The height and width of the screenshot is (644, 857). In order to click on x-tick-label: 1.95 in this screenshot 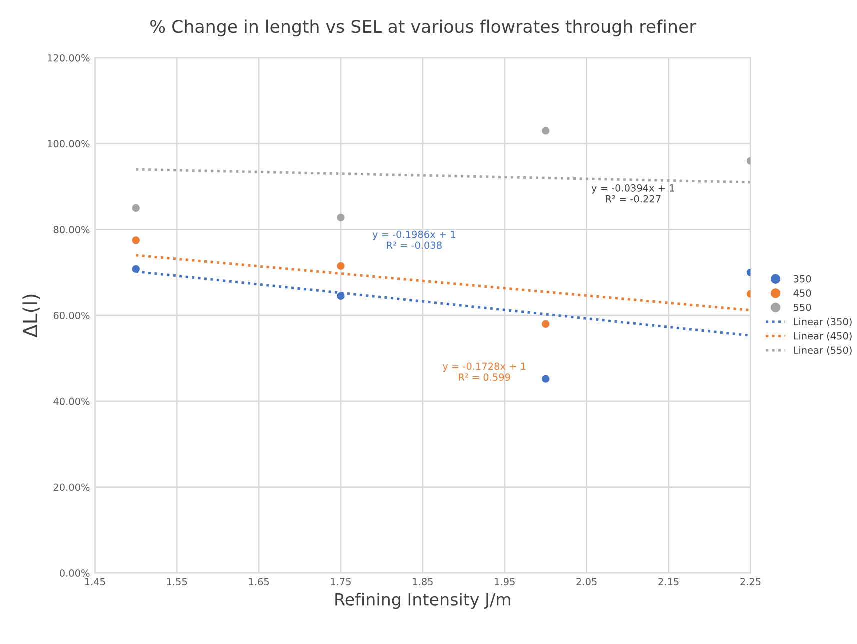, I will do `click(505, 582)`.